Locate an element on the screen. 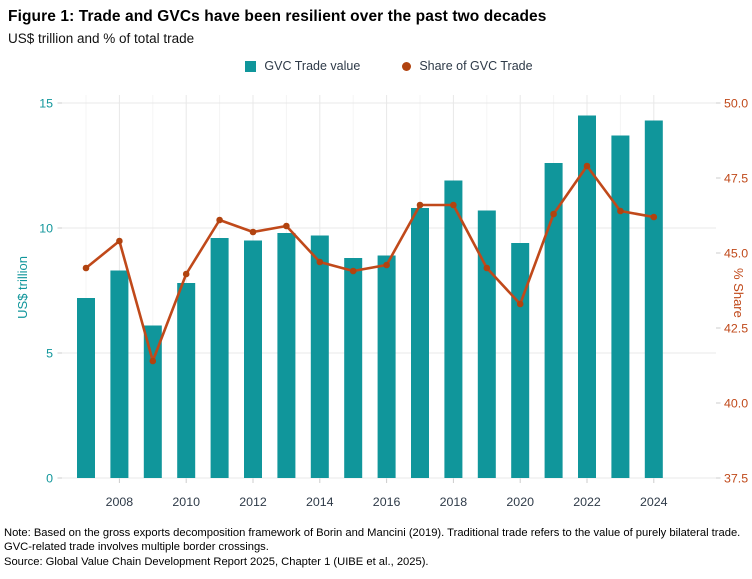 Image resolution: width=752 pixels, height=579 pixels. bar-2014 is located at coordinates (319, 356).